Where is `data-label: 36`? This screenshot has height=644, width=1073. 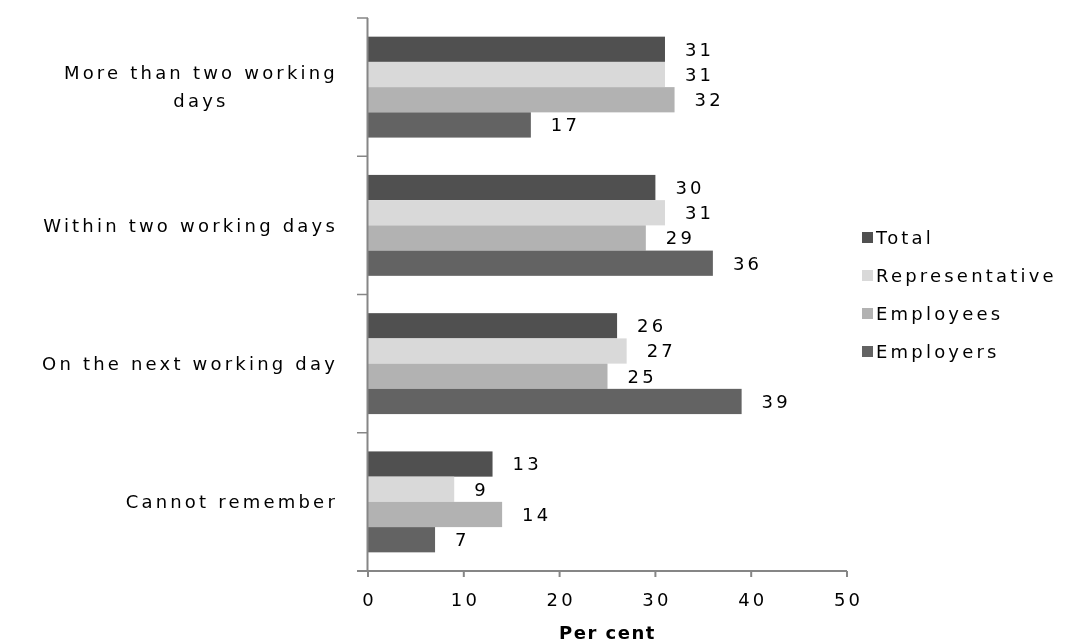
data-label: 36 is located at coordinates (747, 263).